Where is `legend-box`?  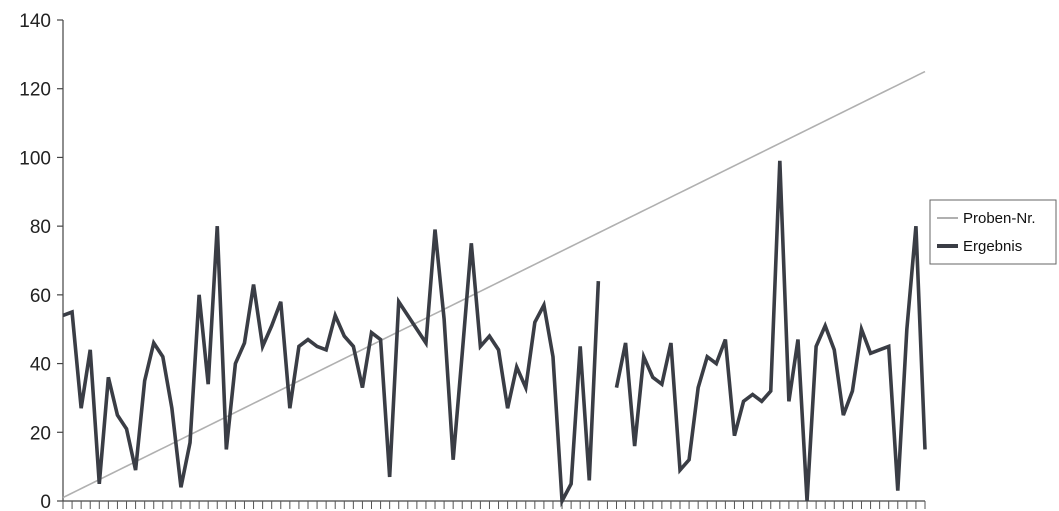 legend-box is located at coordinates (993, 232).